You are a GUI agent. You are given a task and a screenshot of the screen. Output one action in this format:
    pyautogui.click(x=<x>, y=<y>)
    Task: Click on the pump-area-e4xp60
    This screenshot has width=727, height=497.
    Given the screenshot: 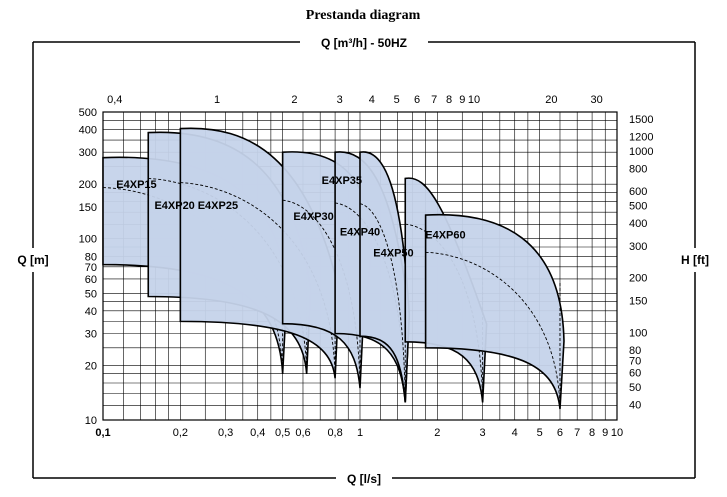 What is the action you would take?
    pyautogui.click(x=494, y=311)
    